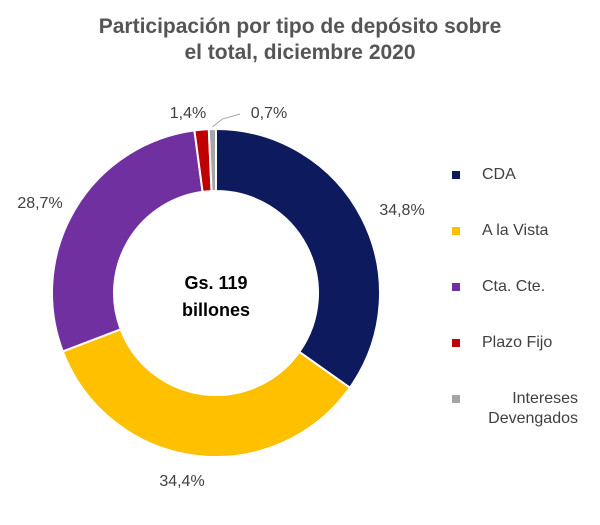  Describe the element at coordinates (226, 120) in the screenshot. I see `leader-line-intereses-devengados` at that location.